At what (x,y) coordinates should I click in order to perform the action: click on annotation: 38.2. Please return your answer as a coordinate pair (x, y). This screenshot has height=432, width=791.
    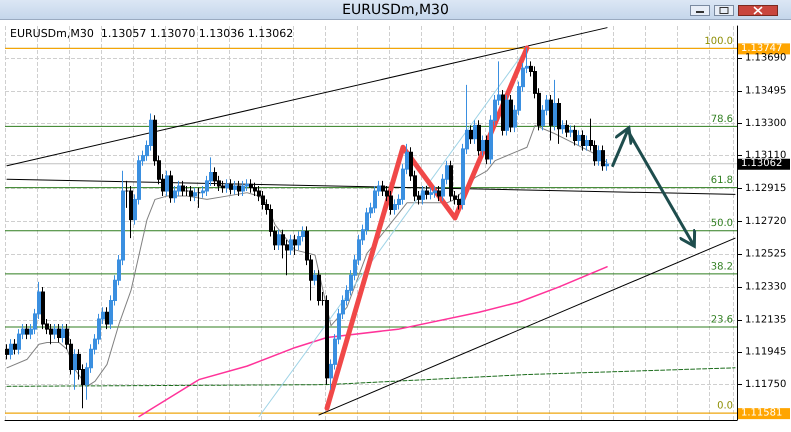
    Looking at the image, I should click on (721, 266).